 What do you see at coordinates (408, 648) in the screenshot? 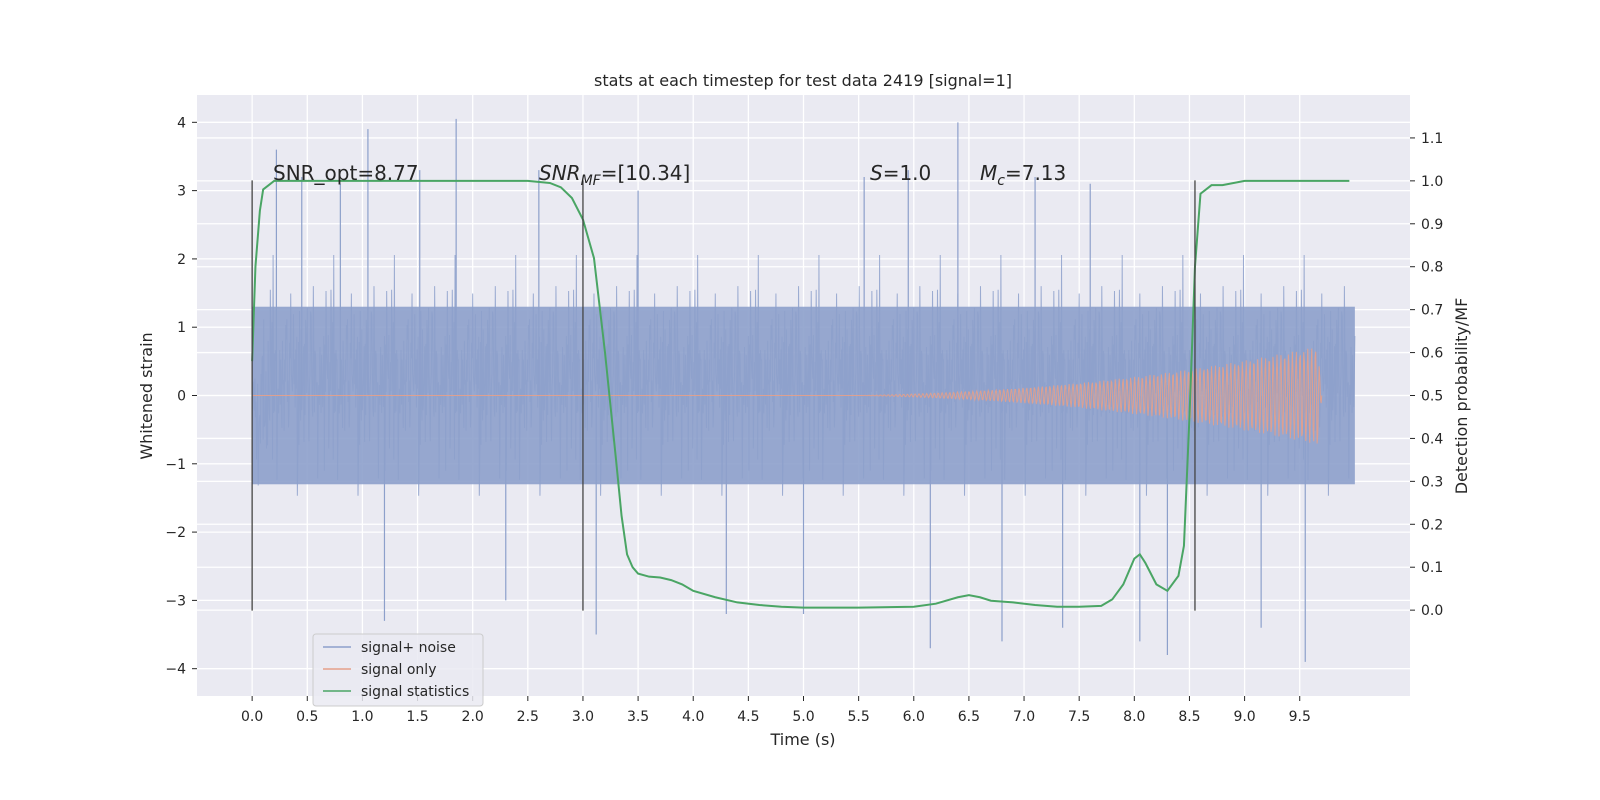
I see `legend-label-signal-noise: signal+ noise` at bounding box center [408, 648].